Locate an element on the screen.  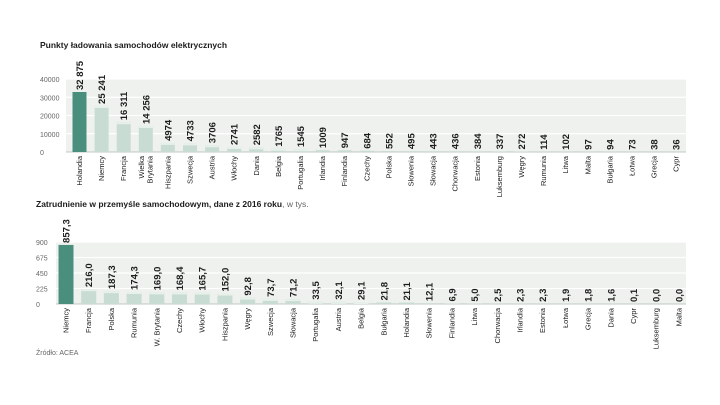
chart1-value-label: 495 is located at coordinates (412, 141).